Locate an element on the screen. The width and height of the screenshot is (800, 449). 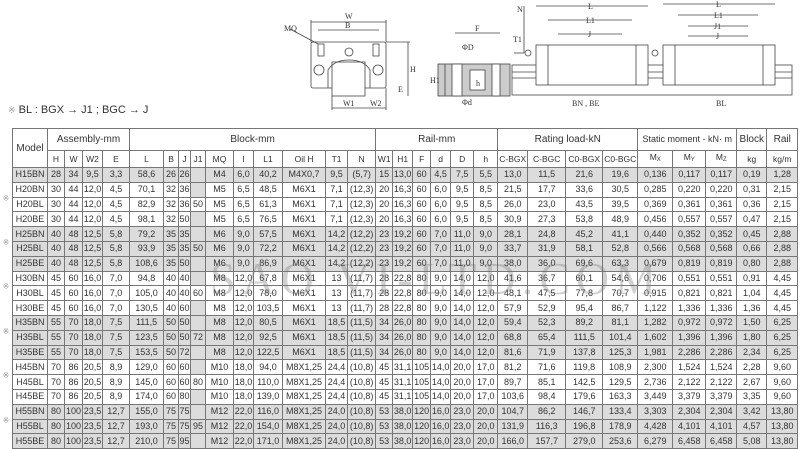
column-header: kg/m is located at coordinates (782, 159).